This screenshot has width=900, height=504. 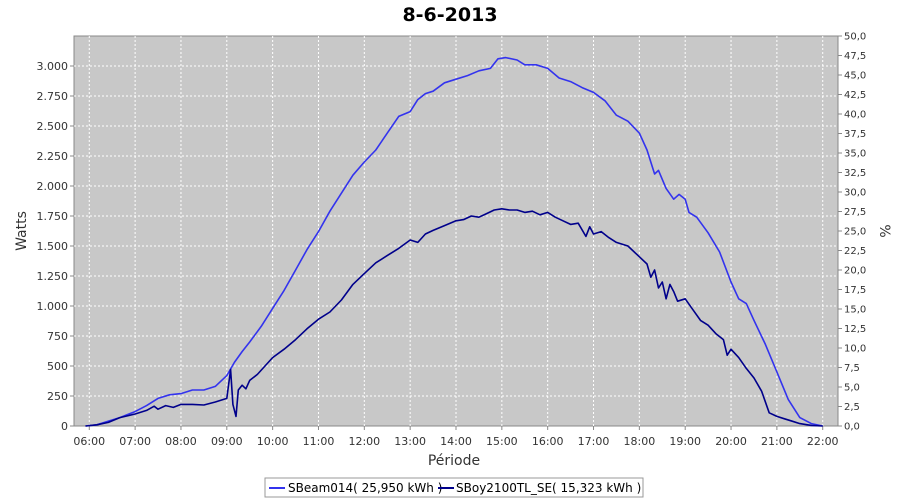 I want to click on x-tick-label: 08:00, so click(x=181, y=441).